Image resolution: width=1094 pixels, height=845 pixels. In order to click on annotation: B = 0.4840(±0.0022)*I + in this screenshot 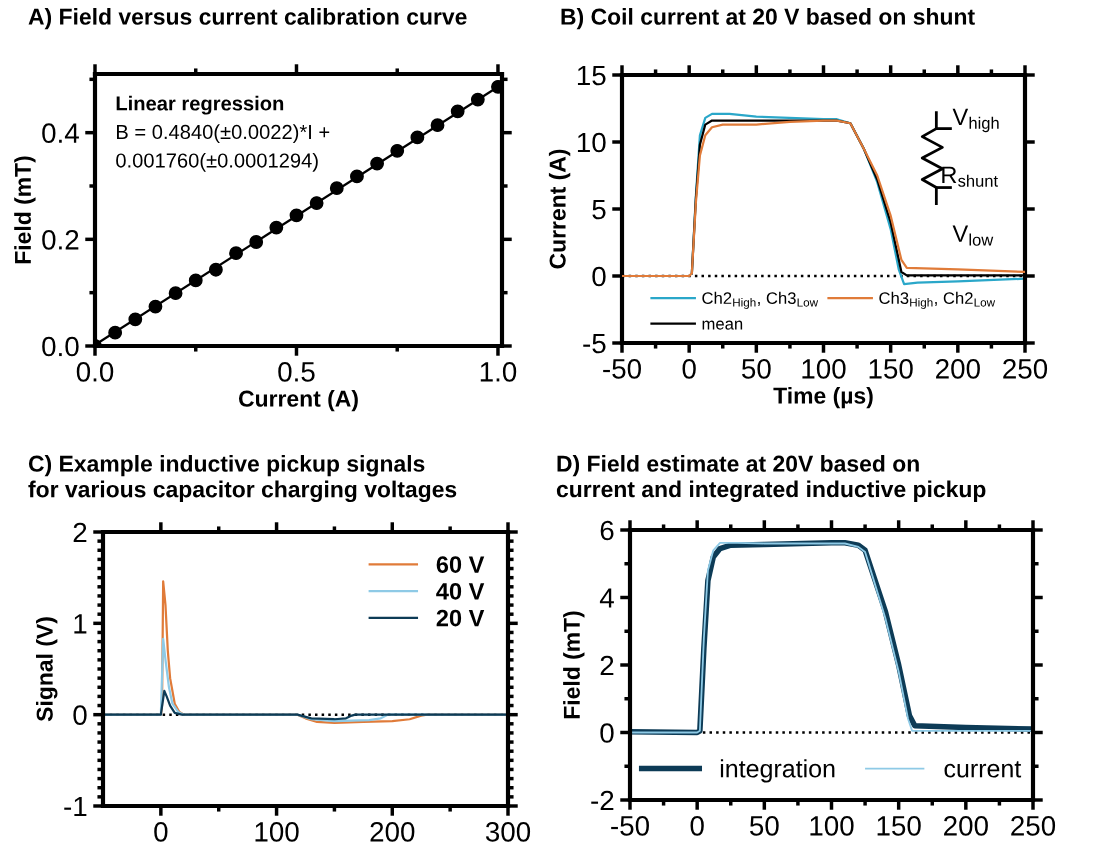, I will do `click(223, 134)`.